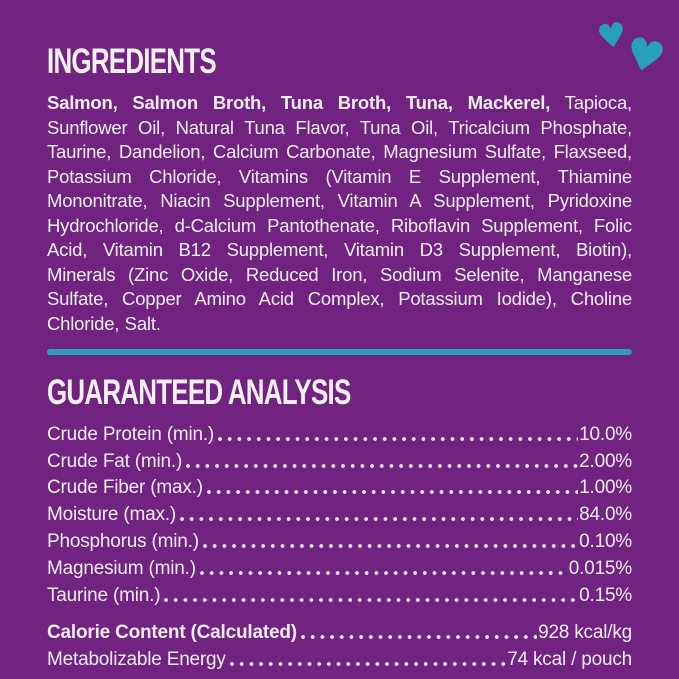 Image resolution: width=679 pixels, height=679 pixels. Describe the element at coordinates (339, 352) in the screenshot. I see `section-divider` at that location.